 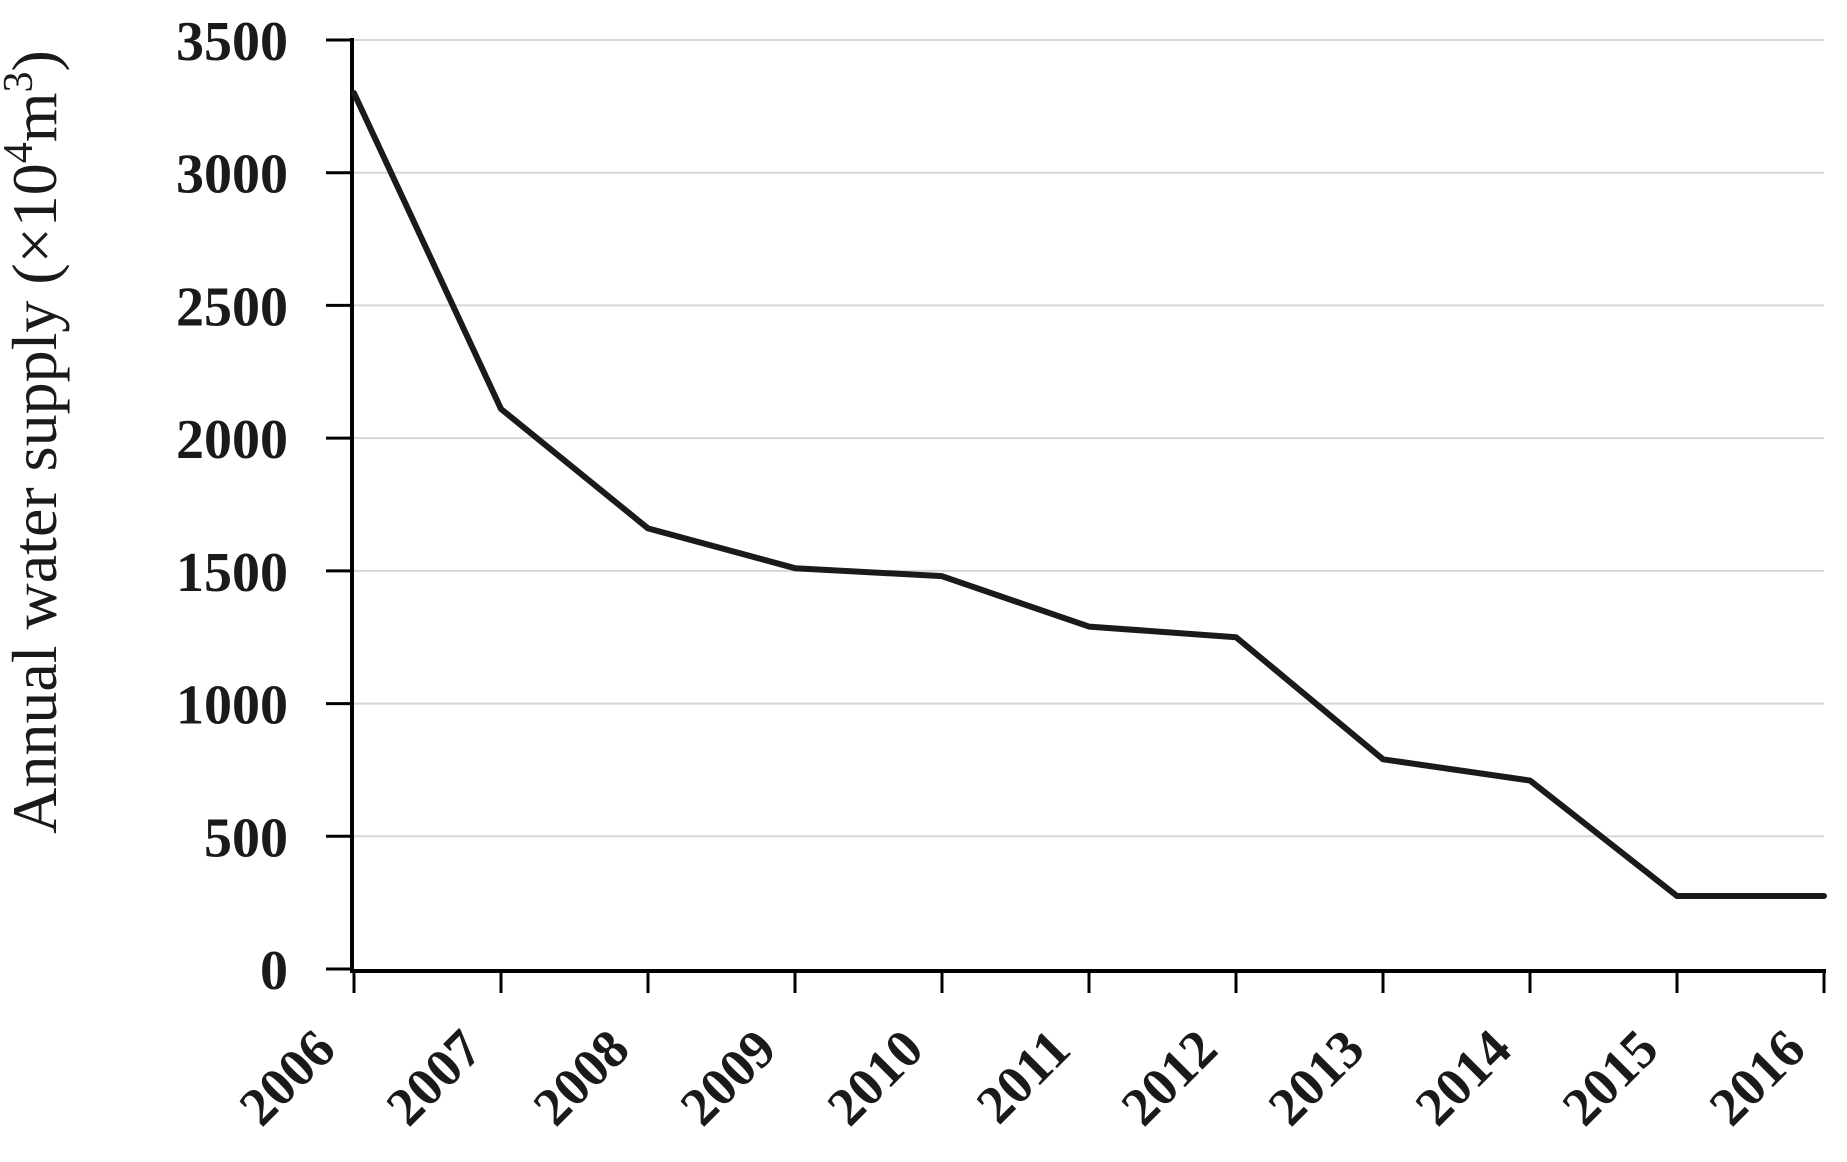 I want to click on y-tick-label: 2500, so click(x=232, y=307).